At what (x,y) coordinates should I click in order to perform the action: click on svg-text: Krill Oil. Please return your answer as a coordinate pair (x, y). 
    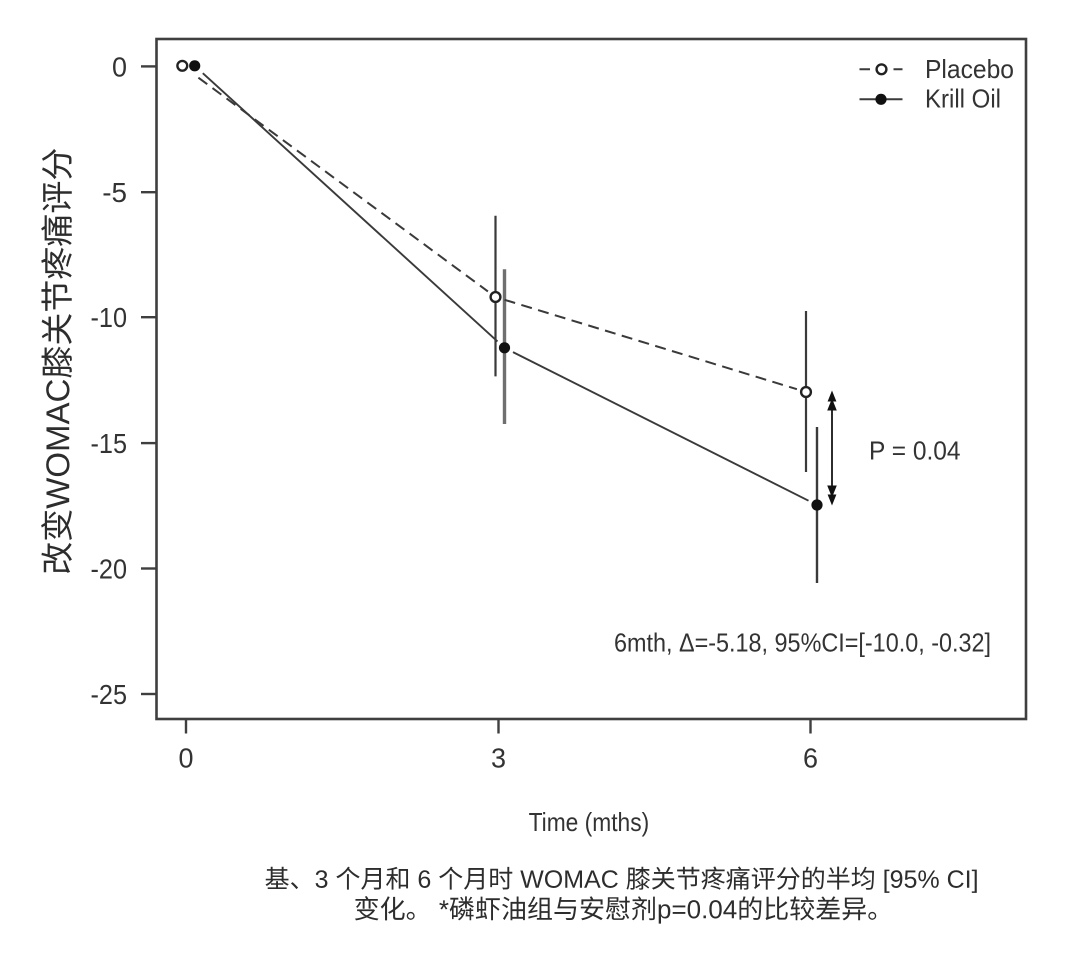
    Looking at the image, I should click on (963, 99).